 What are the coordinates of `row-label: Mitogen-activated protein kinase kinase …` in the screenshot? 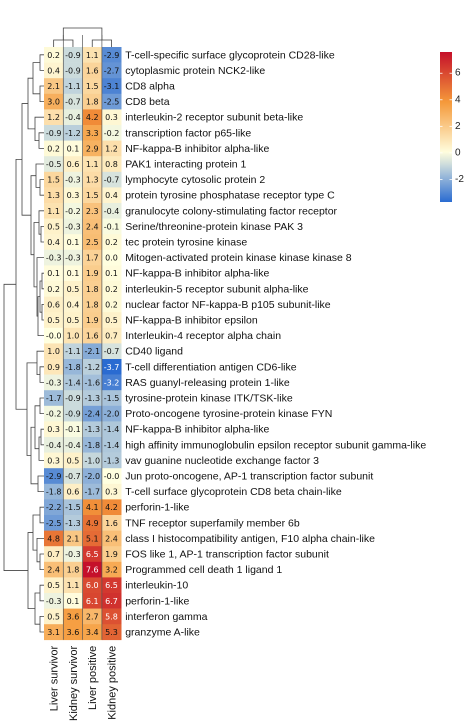 It's located at (238, 258).